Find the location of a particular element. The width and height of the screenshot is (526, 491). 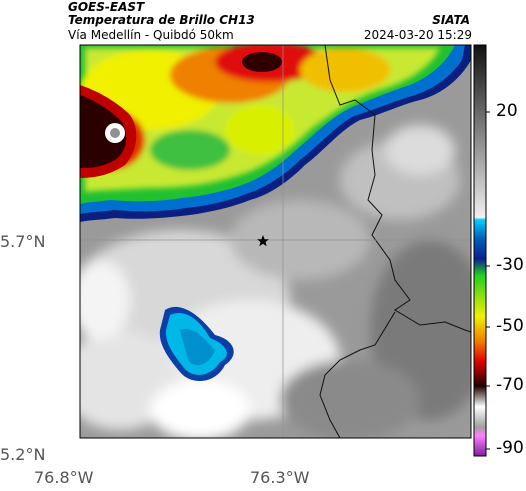

colorbar-tick-label: -50 is located at coordinates (510, 326).